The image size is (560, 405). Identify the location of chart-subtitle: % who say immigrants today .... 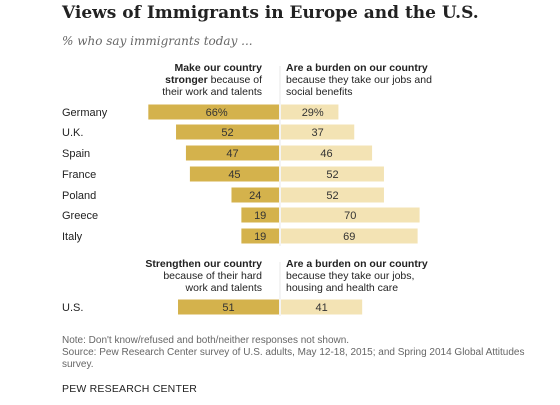
(157, 41).